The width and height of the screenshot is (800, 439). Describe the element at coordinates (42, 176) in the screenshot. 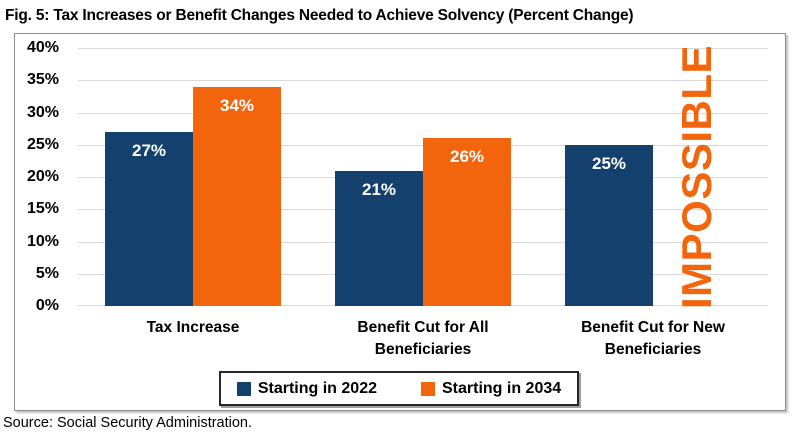

I see `y-axis-label-20: 20%` at that location.